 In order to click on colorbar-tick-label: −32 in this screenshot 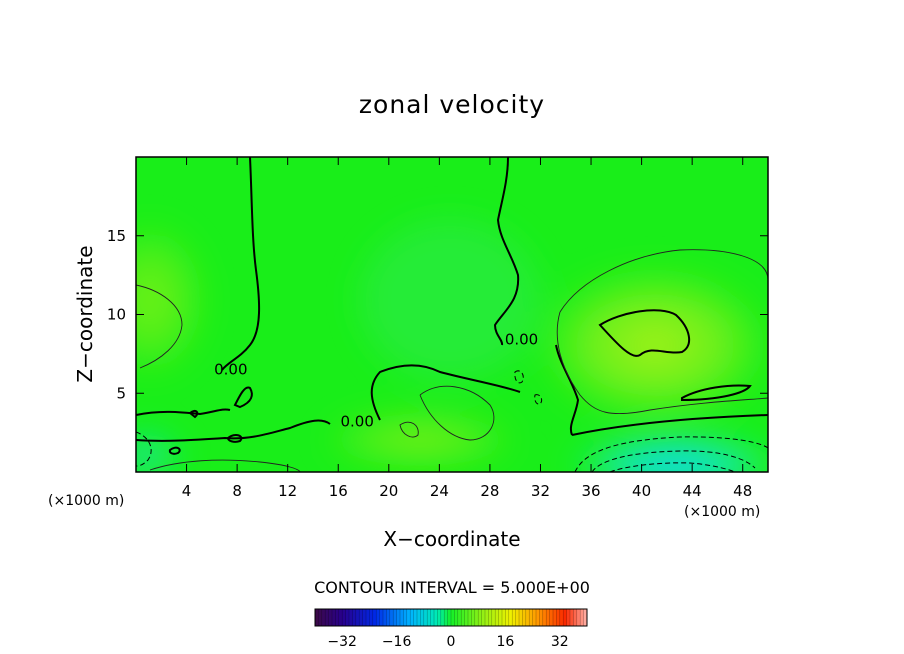, I will do `click(342, 642)`.